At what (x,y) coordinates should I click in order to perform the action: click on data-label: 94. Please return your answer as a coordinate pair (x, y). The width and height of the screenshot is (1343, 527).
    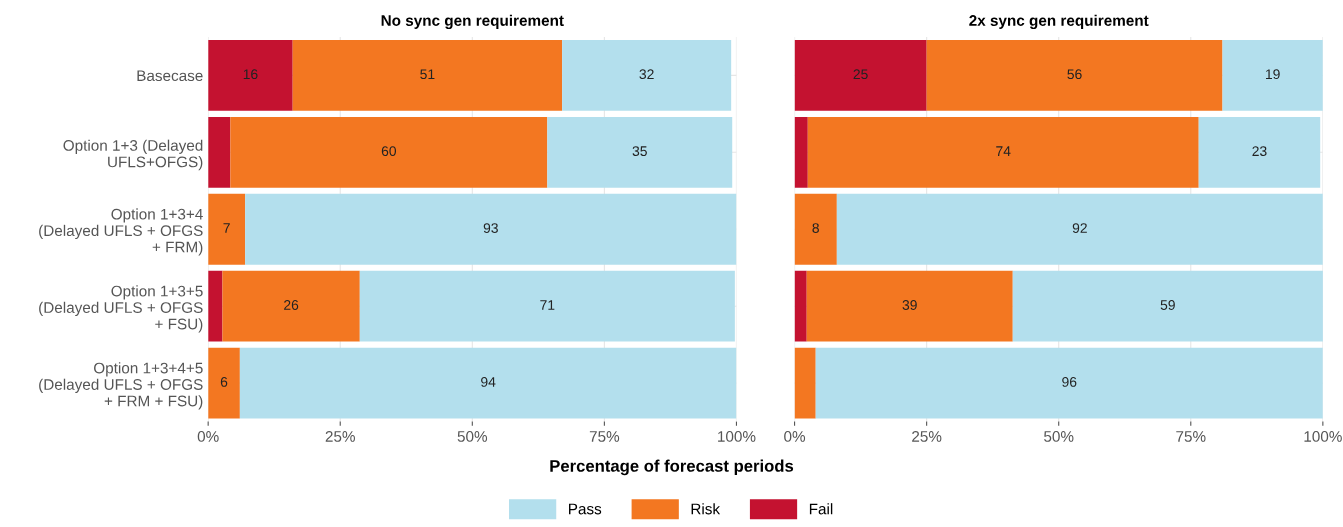
    Looking at the image, I should click on (488, 382).